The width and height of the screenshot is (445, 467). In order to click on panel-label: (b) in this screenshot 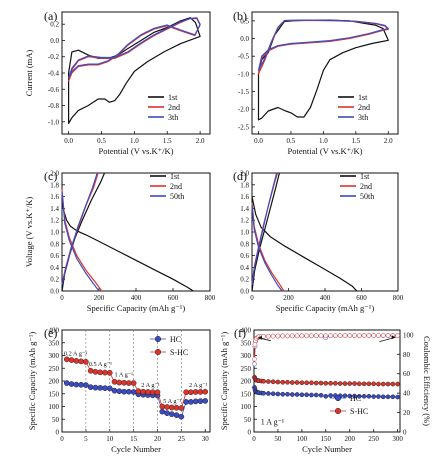, I will do `click(240, 16)`.